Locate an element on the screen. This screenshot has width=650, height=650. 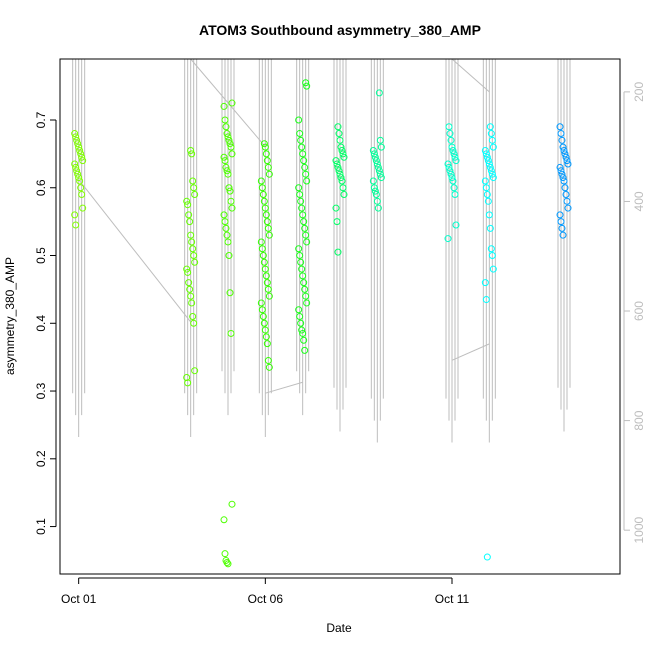
y-tick-label: 0.1 is located at coordinates (41, 526).